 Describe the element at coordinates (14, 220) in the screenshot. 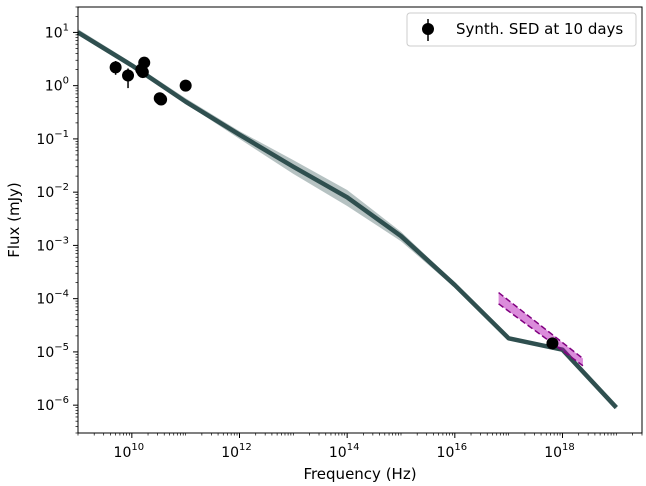

I see `y-axis-label: Flux (mJy)` at that location.